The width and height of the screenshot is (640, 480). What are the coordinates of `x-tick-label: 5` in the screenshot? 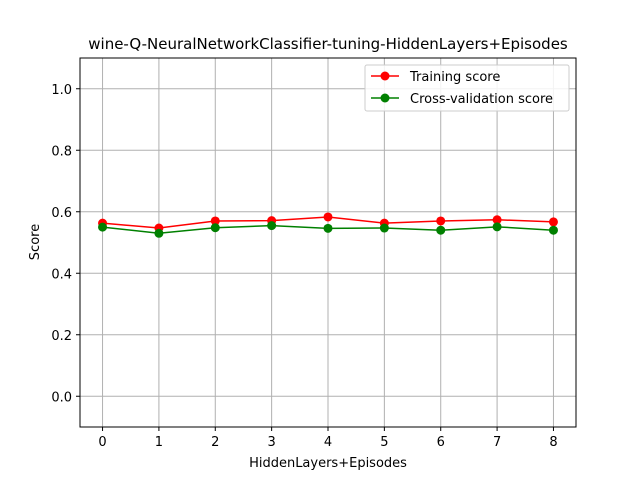 It's located at (384, 442).